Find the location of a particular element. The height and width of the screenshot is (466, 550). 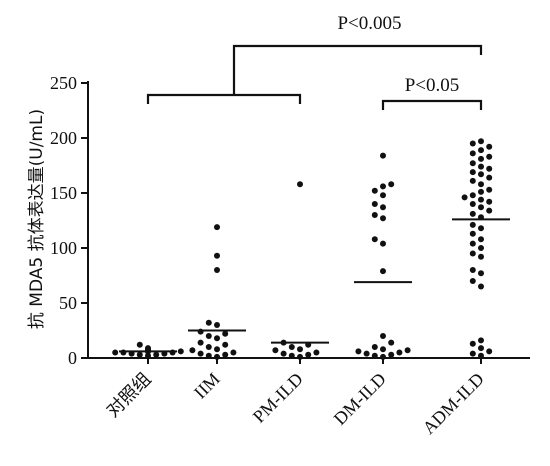

y-tick-label: 250 is located at coordinates (63, 83).